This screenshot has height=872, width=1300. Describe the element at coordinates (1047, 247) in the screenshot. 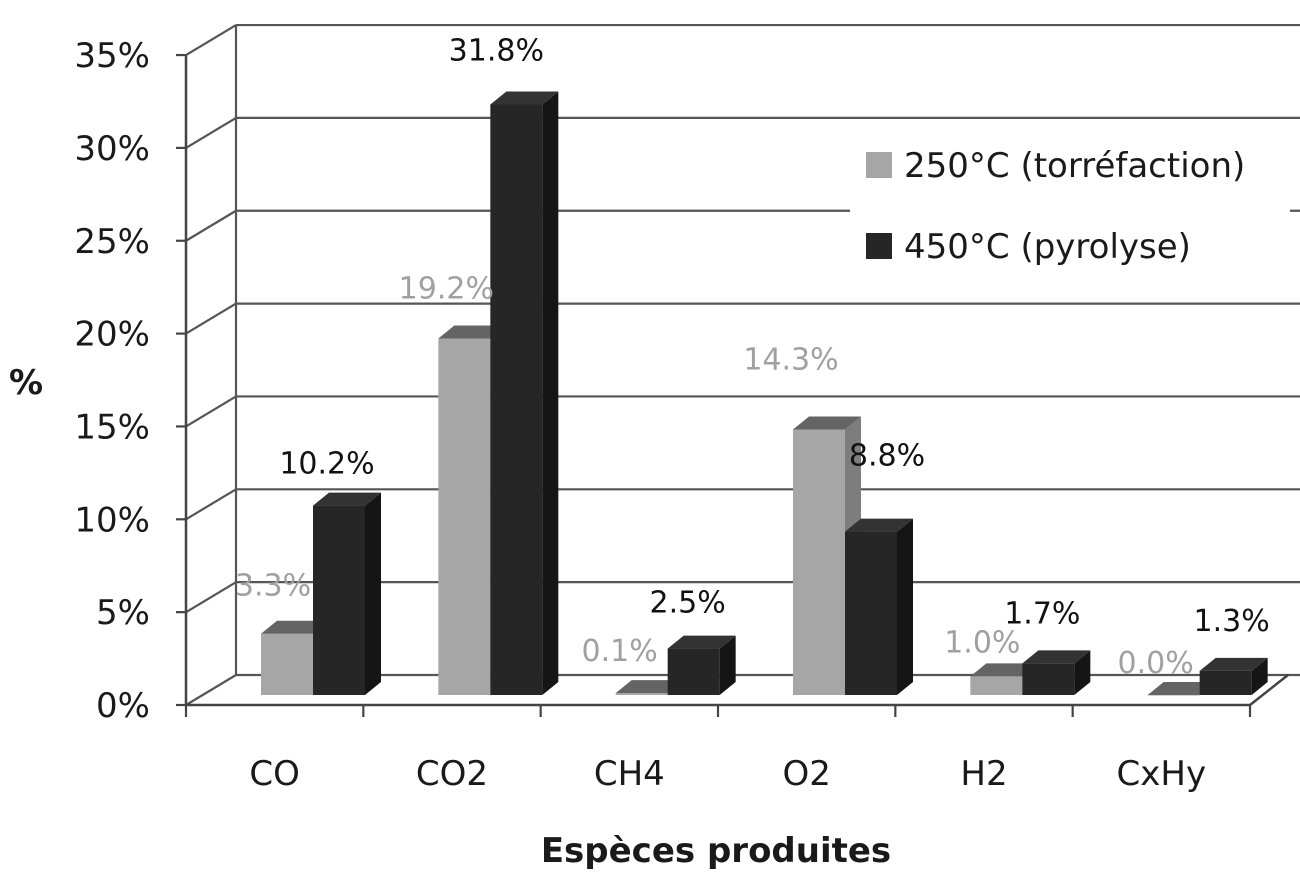

I see `legend-label-pyrolyse: 450°C (pyrolyse)` at that location.